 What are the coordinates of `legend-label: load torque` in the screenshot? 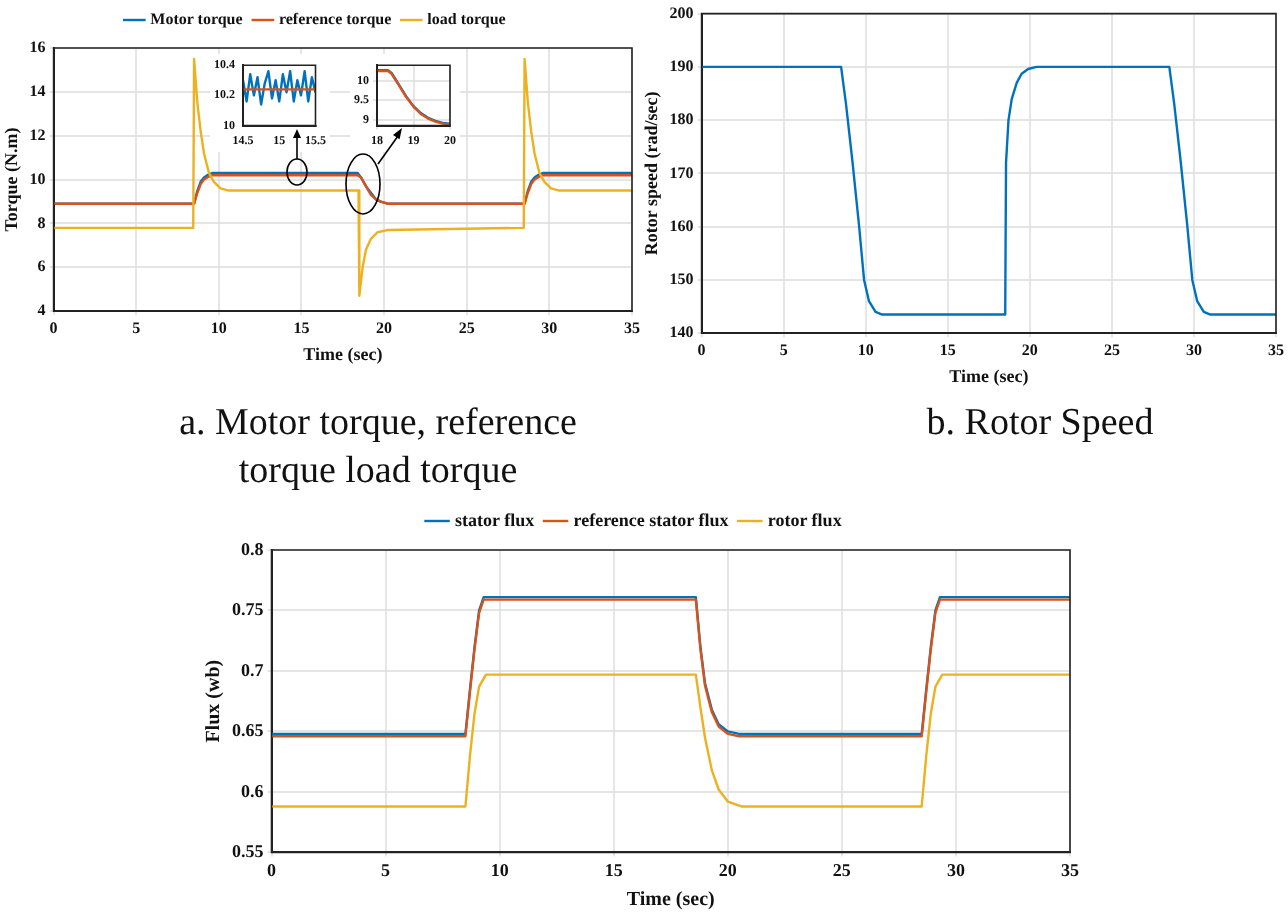 It's located at (467, 19).